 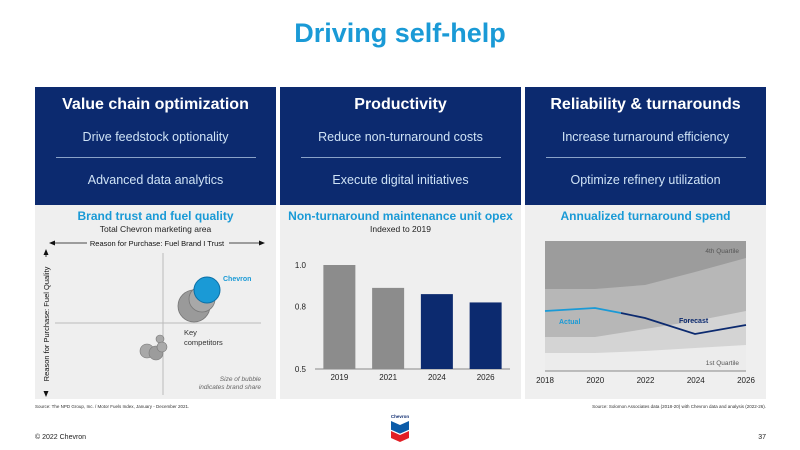 I want to click on y-tick-label: 1.0, so click(x=301, y=265).